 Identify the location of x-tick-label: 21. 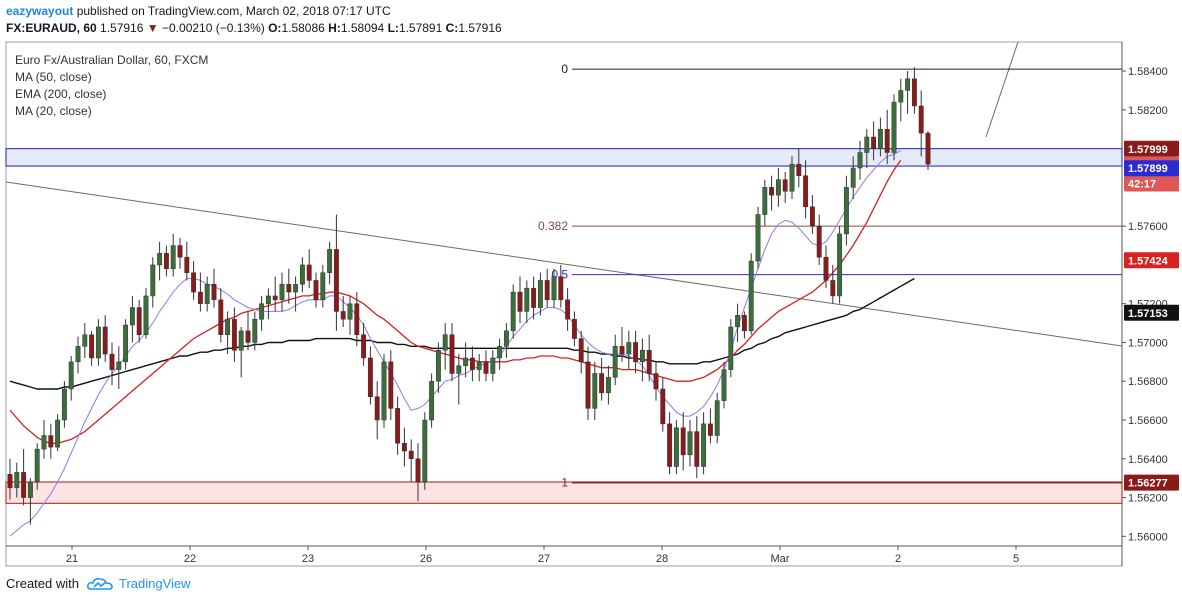
(72, 559).